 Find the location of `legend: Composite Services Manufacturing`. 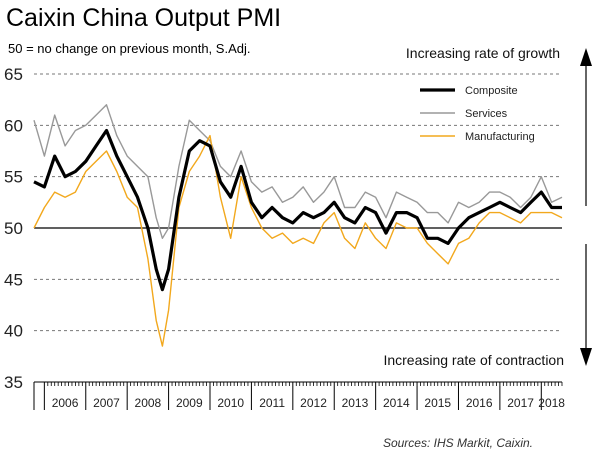

legend: Composite Services Manufacturing is located at coordinates (477, 114).